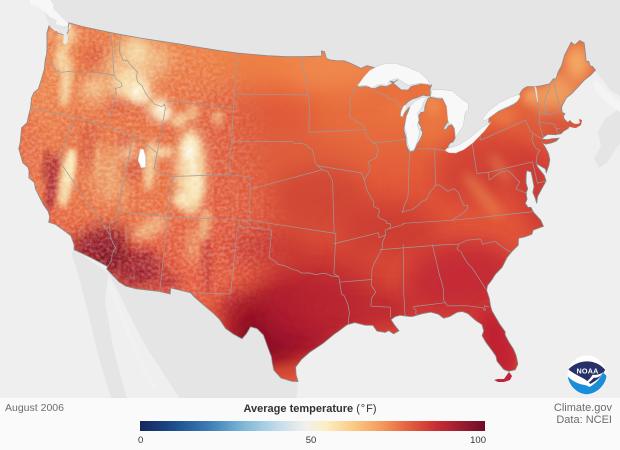  Describe the element at coordinates (311, 440) in the screenshot. I see `svg-text: 50` at that location.